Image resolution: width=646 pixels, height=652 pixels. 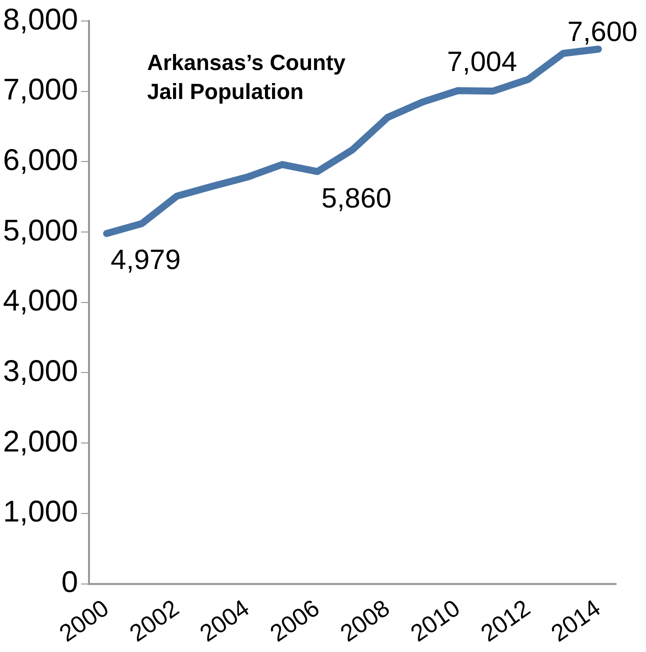 What do you see at coordinates (356, 198) in the screenshot?
I see `data-label: 5,860` at bounding box center [356, 198].